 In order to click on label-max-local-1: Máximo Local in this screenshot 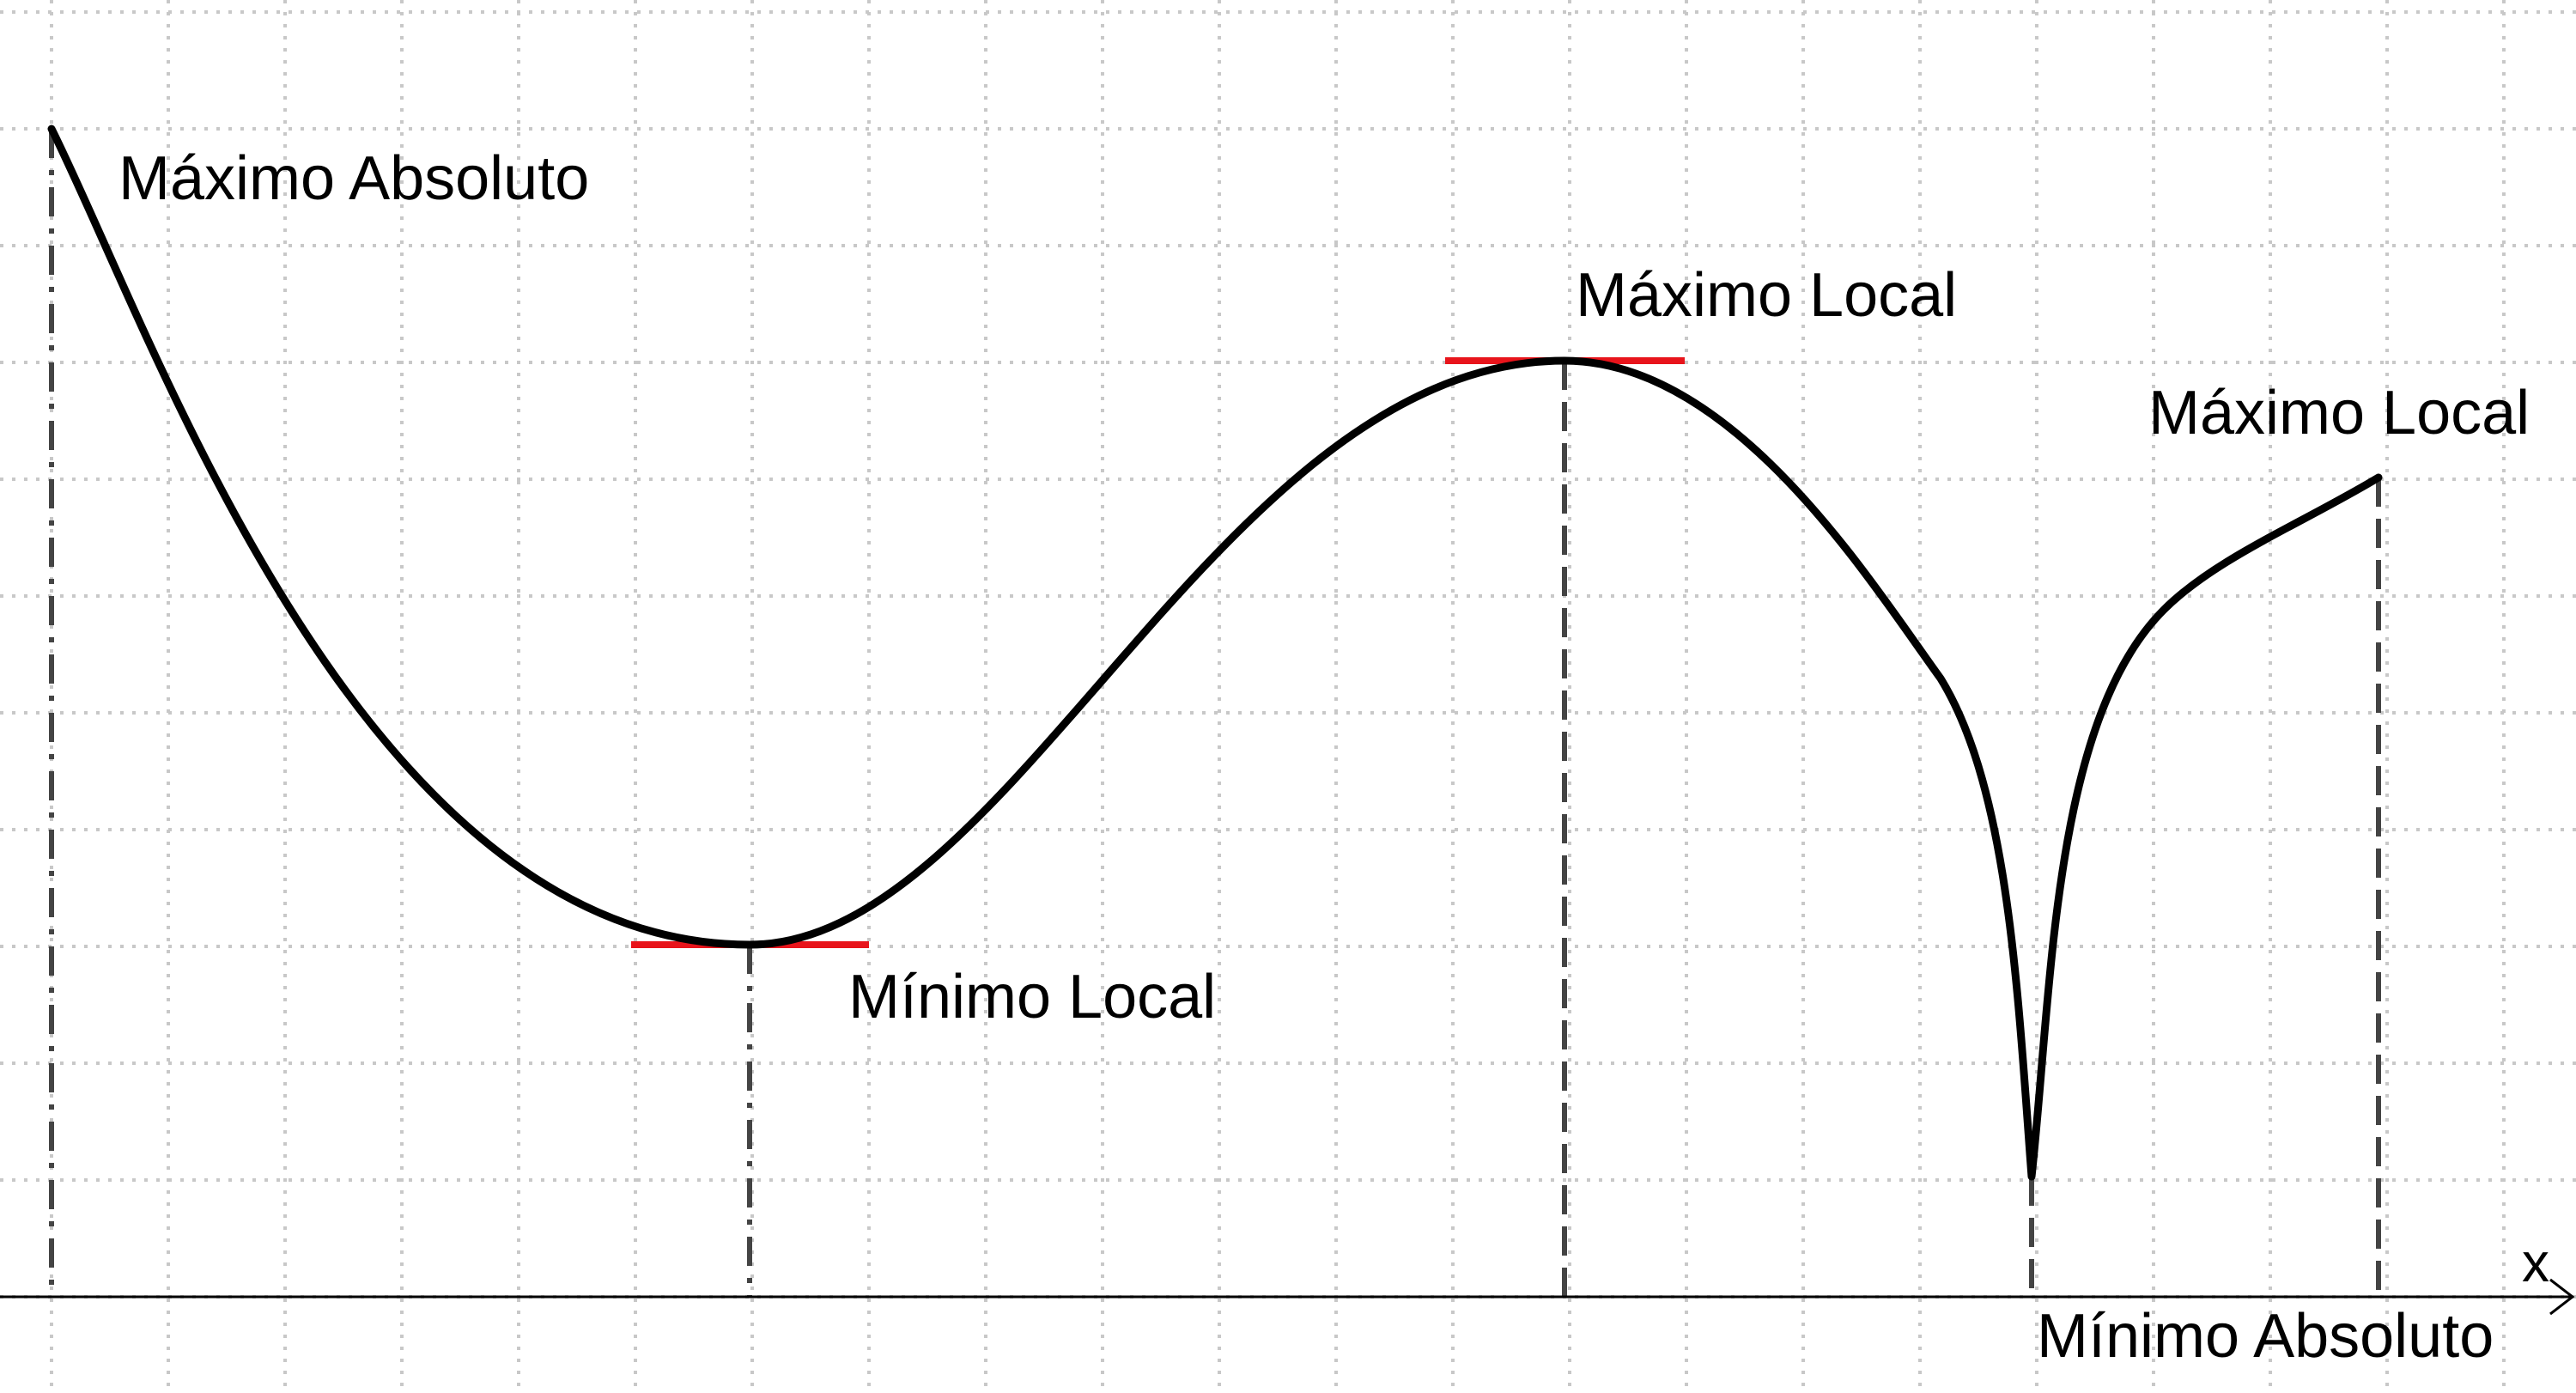, I will do `click(1767, 295)`.